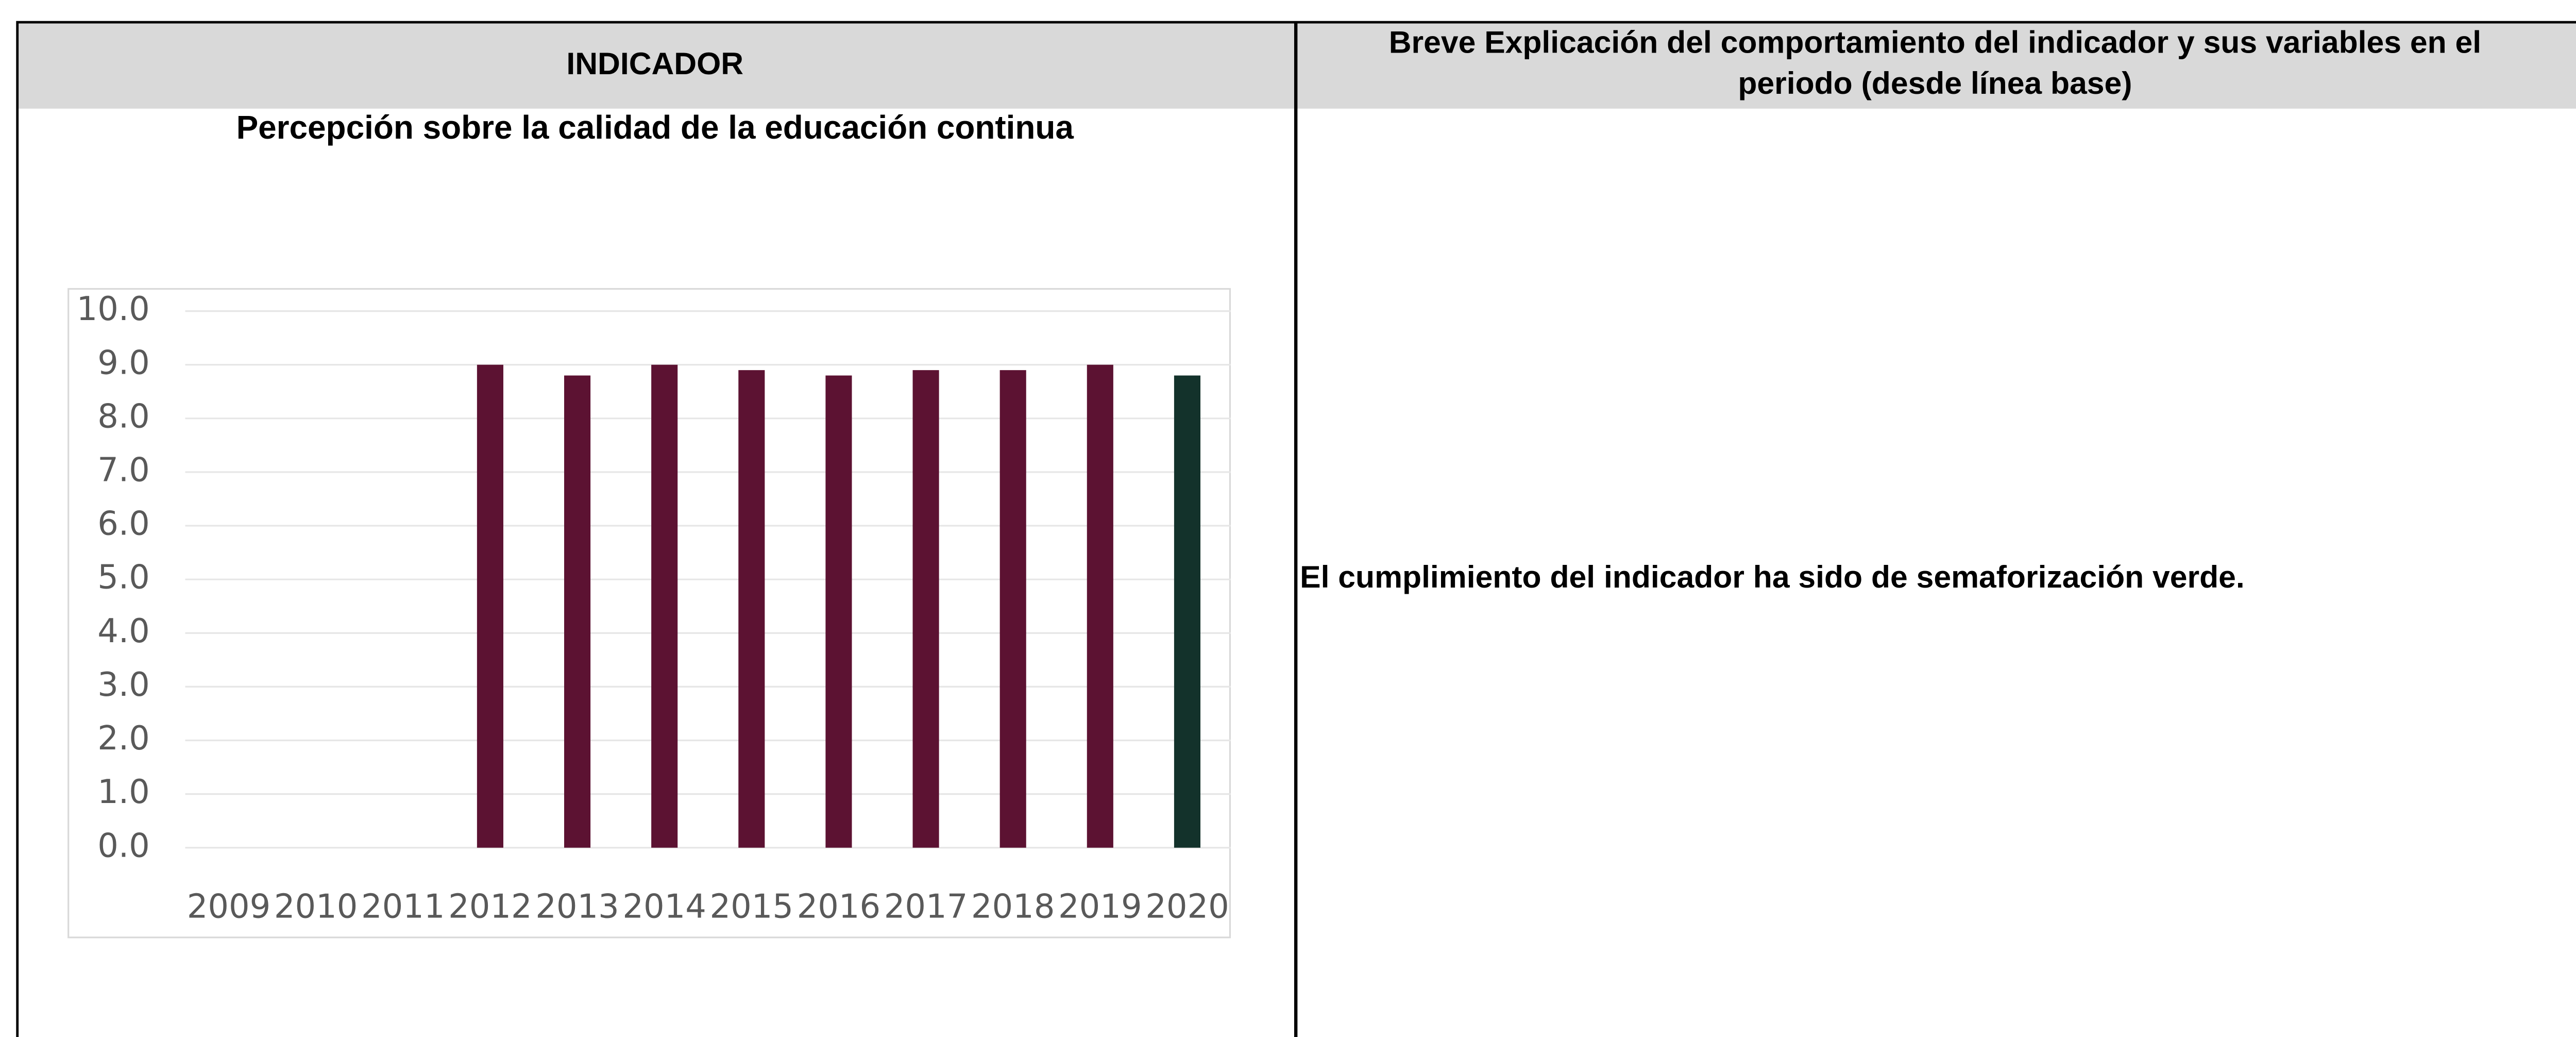 This screenshot has width=2576, height=1037. What do you see at coordinates (664, 907) in the screenshot?
I see `x-tick-label: 2014` at bounding box center [664, 907].